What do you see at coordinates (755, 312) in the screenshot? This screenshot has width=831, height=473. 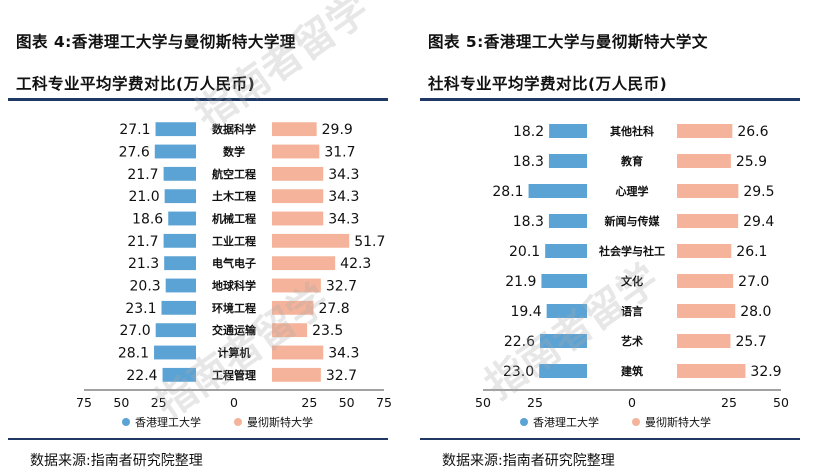 I see `data-label-right: 28.0` at bounding box center [755, 312].